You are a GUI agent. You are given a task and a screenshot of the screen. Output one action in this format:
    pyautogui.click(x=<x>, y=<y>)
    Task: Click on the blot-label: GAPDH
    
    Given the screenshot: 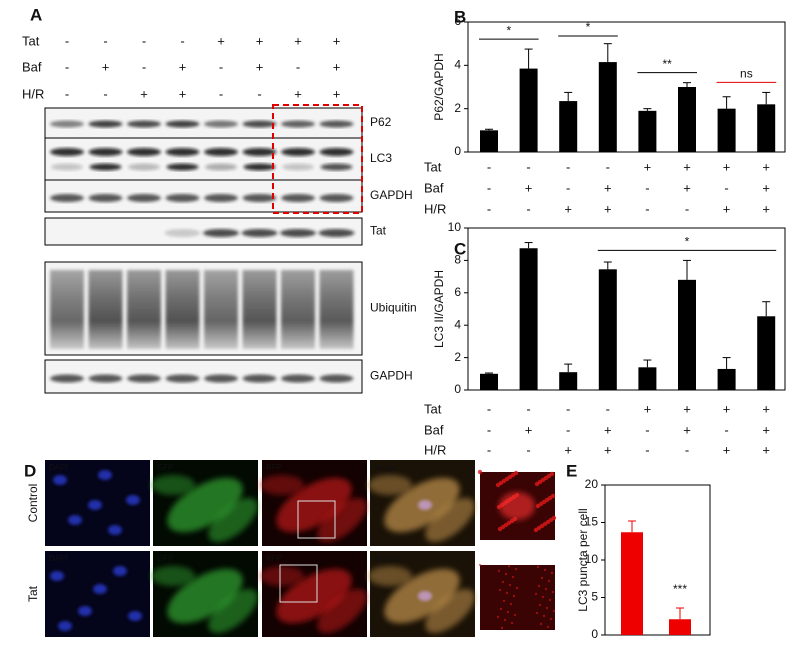 What is the action you would take?
    pyautogui.click(x=391, y=195)
    